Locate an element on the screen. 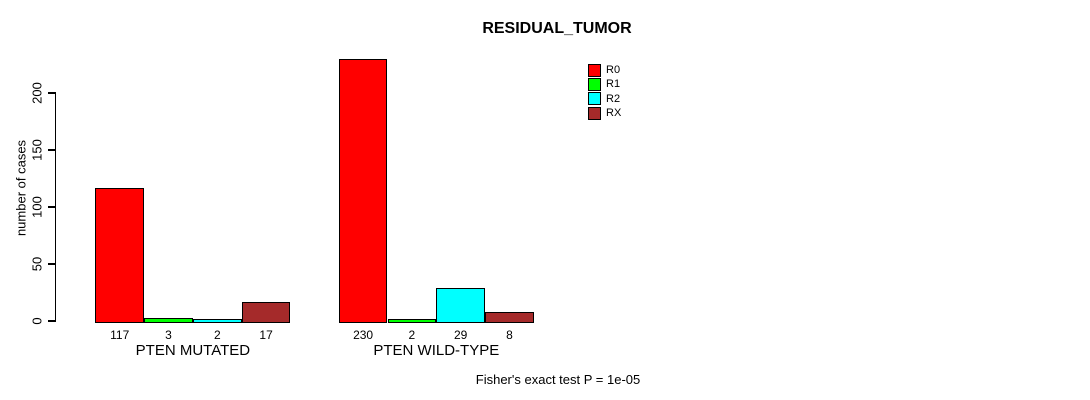 The image size is (1090, 400). legend: R0 R1 R2 RX is located at coordinates (605, 92).